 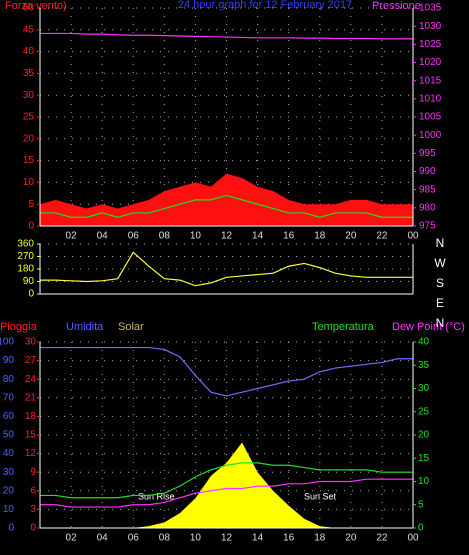 What do you see at coordinates (25, 244) in the screenshot?
I see `y-tick-label: 360` at bounding box center [25, 244].